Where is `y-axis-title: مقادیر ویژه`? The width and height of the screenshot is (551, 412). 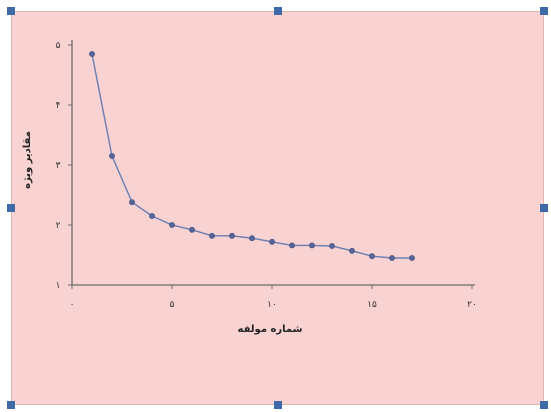 y-axis-title: مقادیر ویژه is located at coordinates (27, 160).